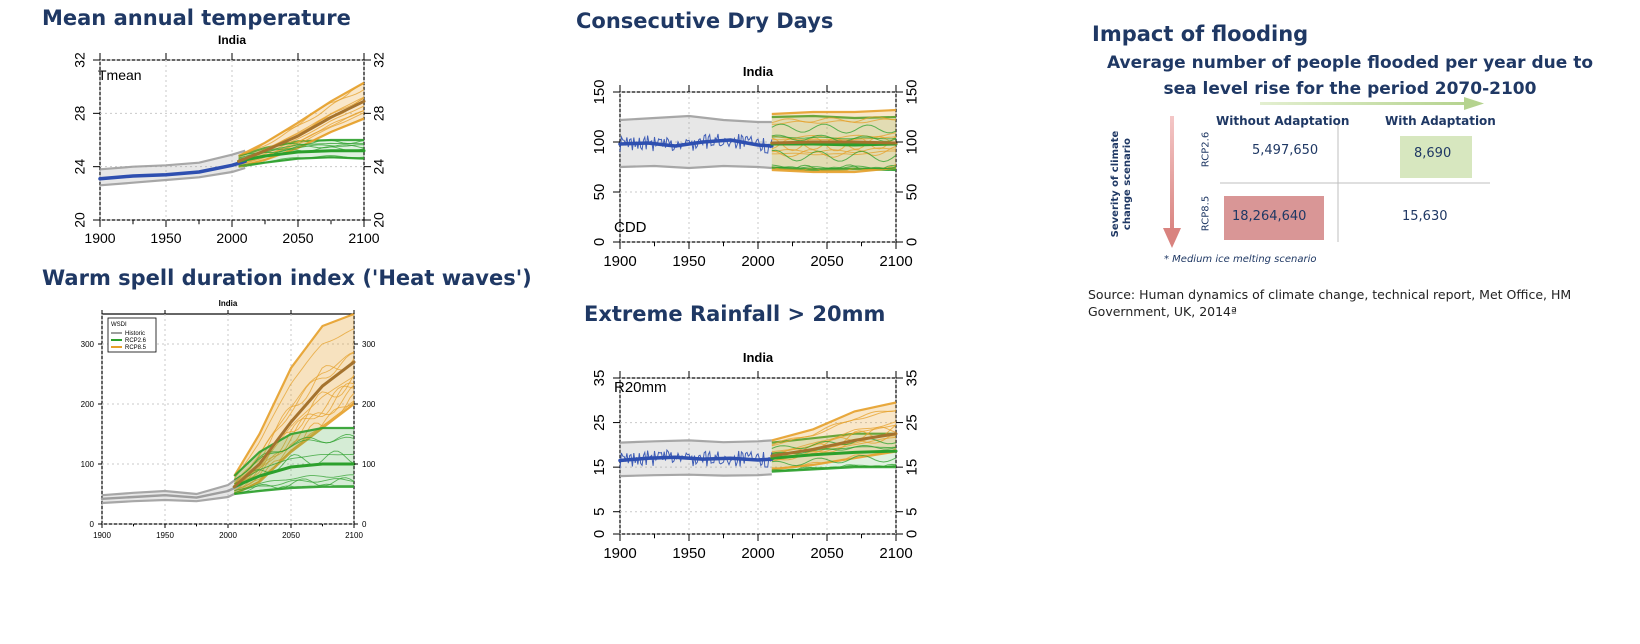 This screenshot has width=1640, height=644. Describe the element at coordinates (165, 238) in the screenshot. I see `tmean-xtick-label-1950: 1950` at that location.